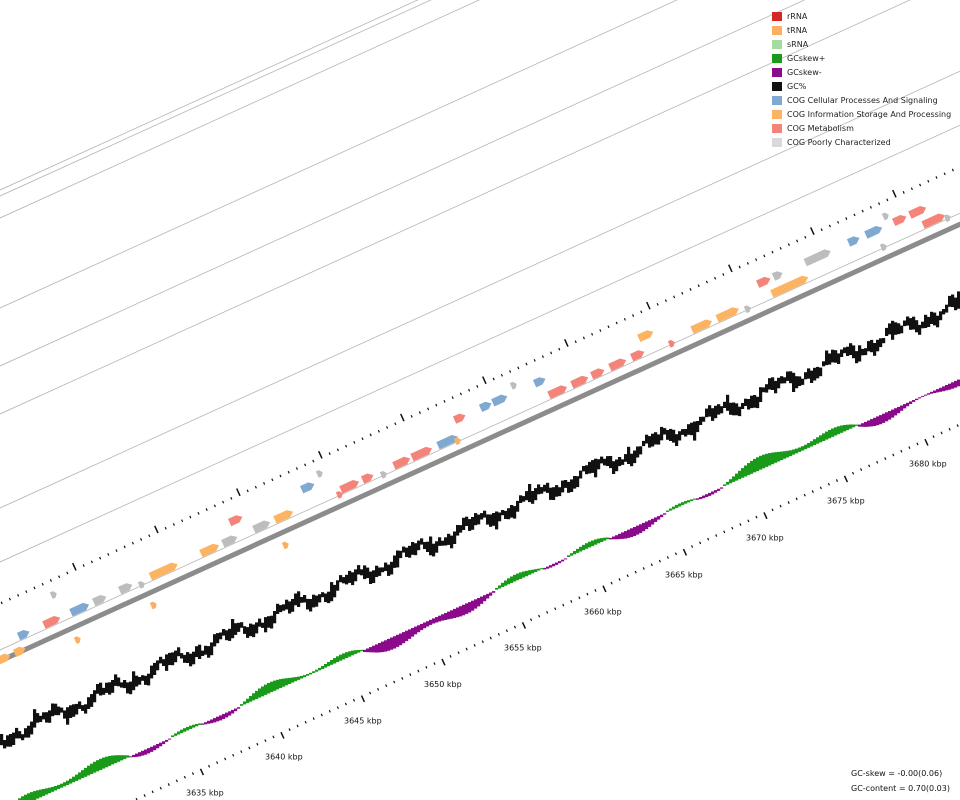  I want to click on legend-item-trna: tRNA, so click(864, 30).